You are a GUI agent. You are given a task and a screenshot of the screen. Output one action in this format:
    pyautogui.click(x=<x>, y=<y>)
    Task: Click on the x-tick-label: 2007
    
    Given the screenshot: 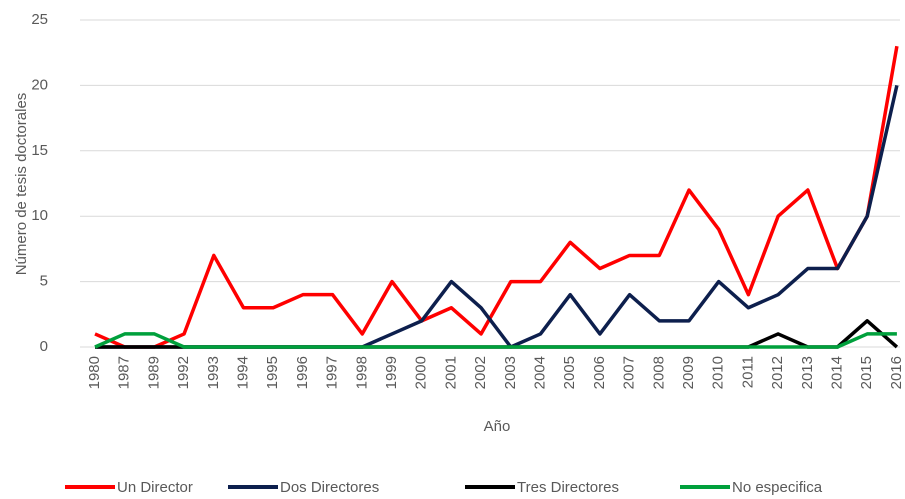 What is the action you would take?
    pyautogui.click(x=629, y=372)
    